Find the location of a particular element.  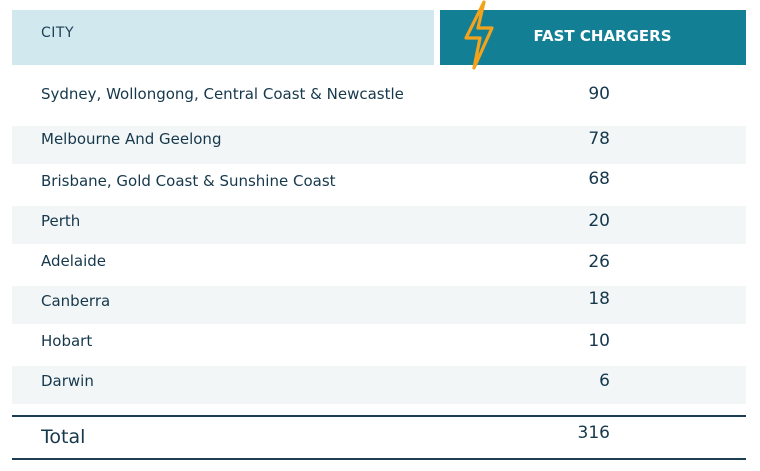

fast-chargers-cell: 6 is located at coordinates (604, 381).